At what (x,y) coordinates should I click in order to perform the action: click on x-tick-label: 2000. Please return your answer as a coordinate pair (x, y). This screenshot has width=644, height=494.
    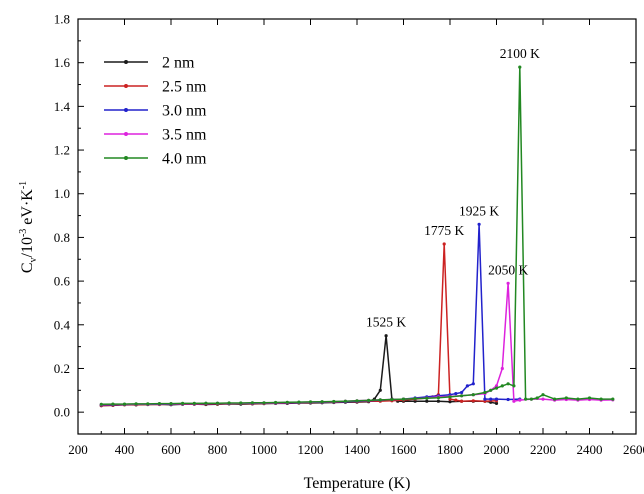
    Looking at the image, I should click on (497, 449).